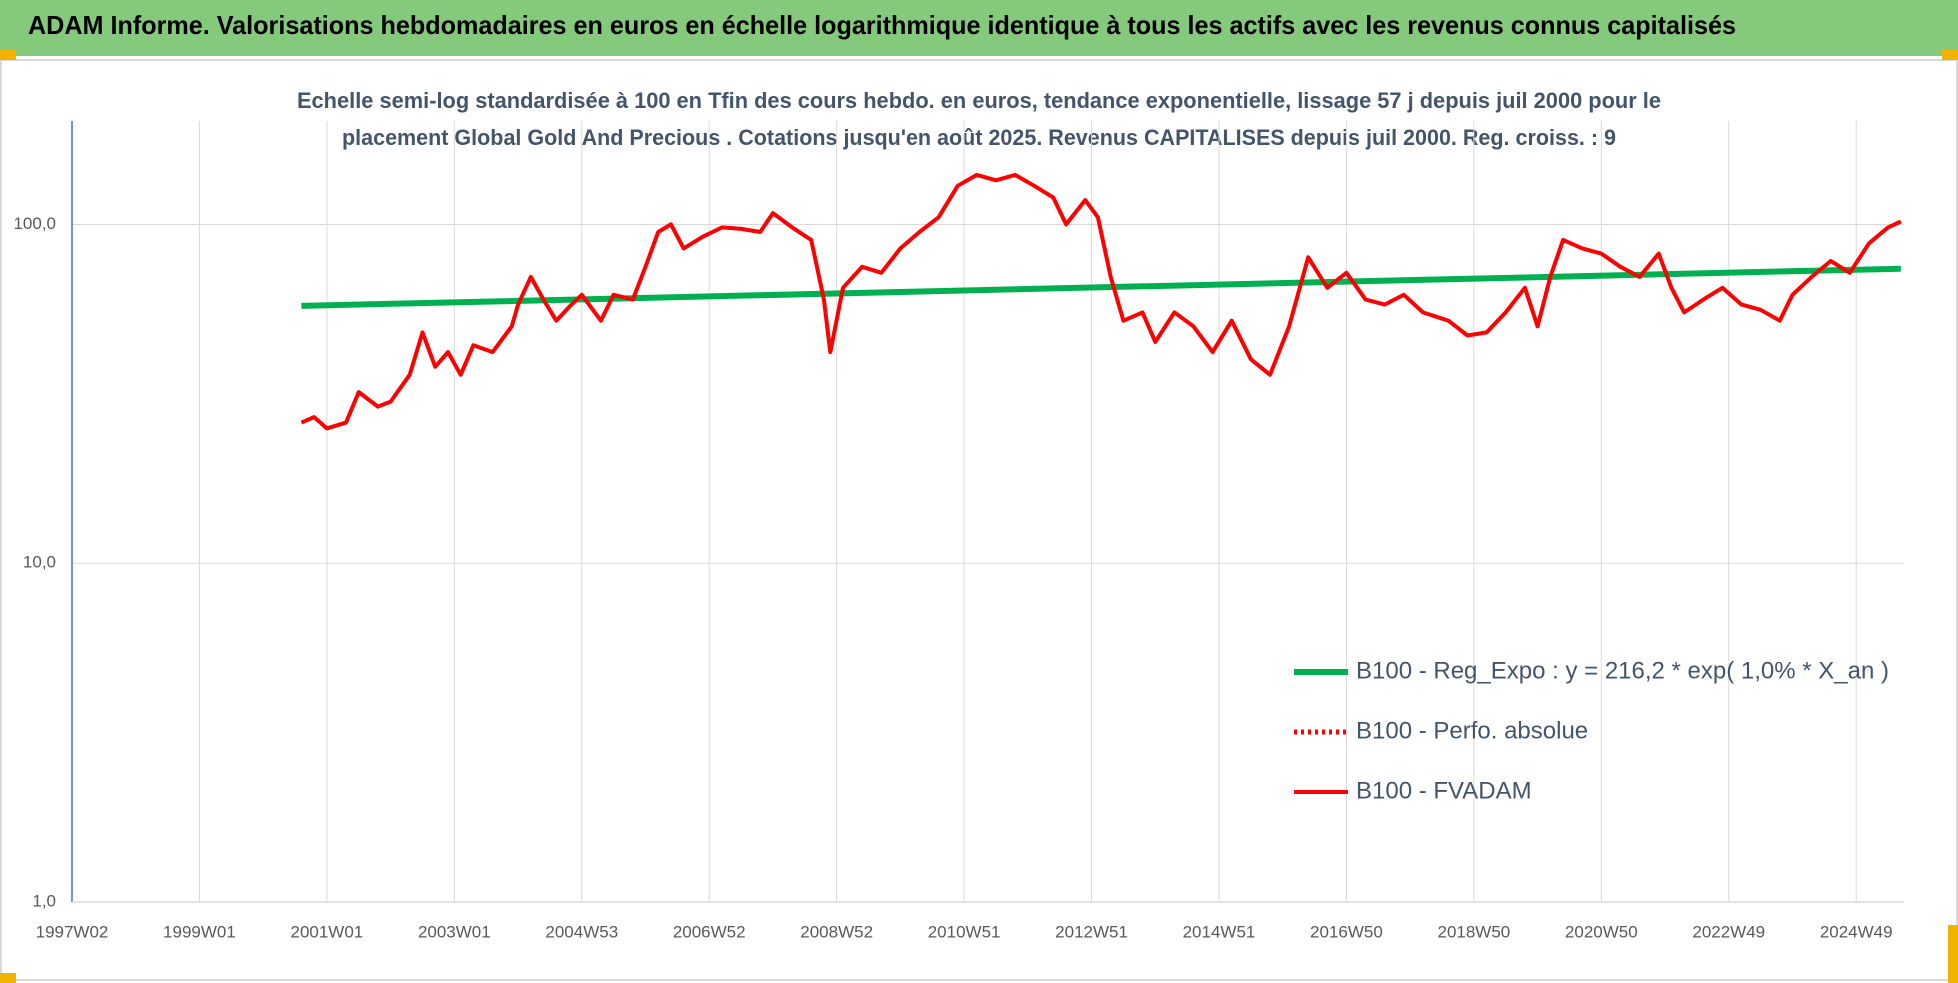 The width and height of the screenshot is (1958, 983). Describe the element at coordinates (581, 931) in the screenshot. I see `x-tick-label: 2004W53` at that location.